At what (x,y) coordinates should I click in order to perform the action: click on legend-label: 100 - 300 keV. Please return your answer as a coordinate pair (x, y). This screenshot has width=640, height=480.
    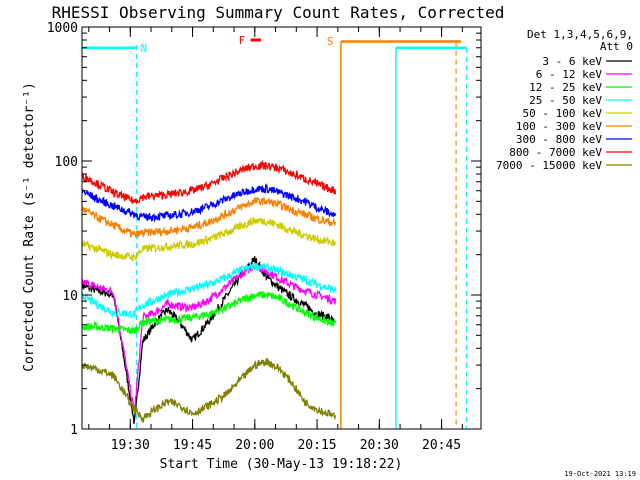
    Looking at the image, I should click on (559, 126).